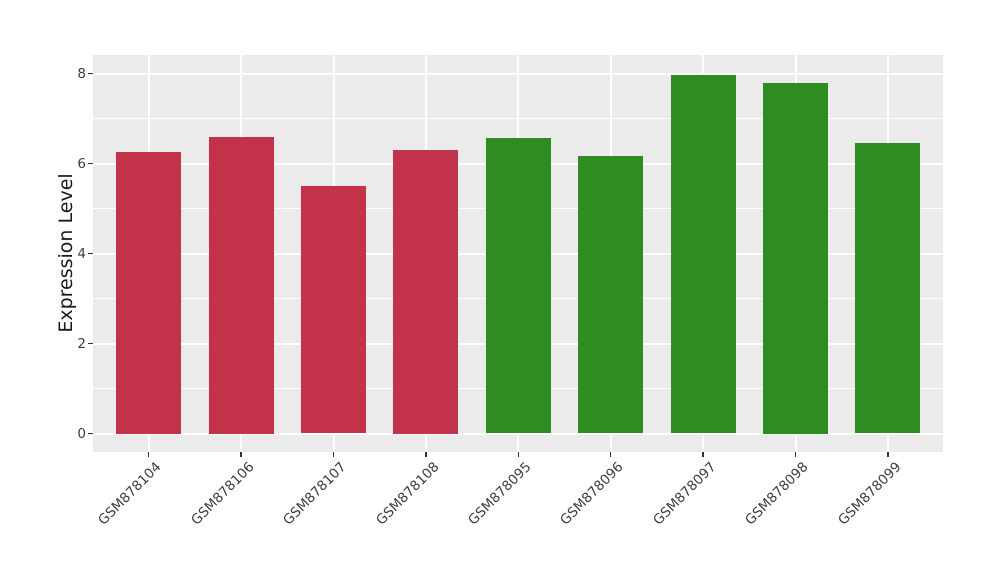  What do you see at coordinates (518, 118) in the screenshot?
I see `gridline-y-minor` at bounding box center [518, 118].